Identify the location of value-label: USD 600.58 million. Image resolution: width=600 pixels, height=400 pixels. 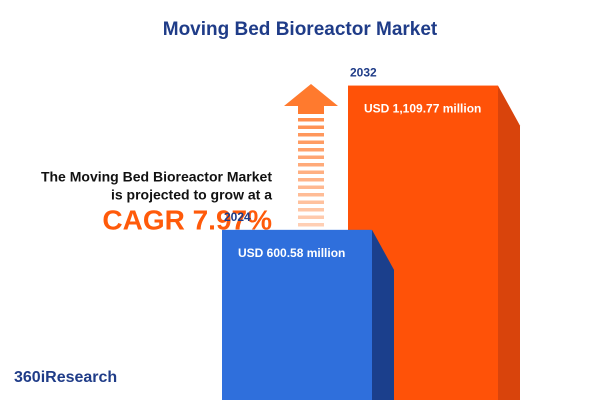
(291, 253).